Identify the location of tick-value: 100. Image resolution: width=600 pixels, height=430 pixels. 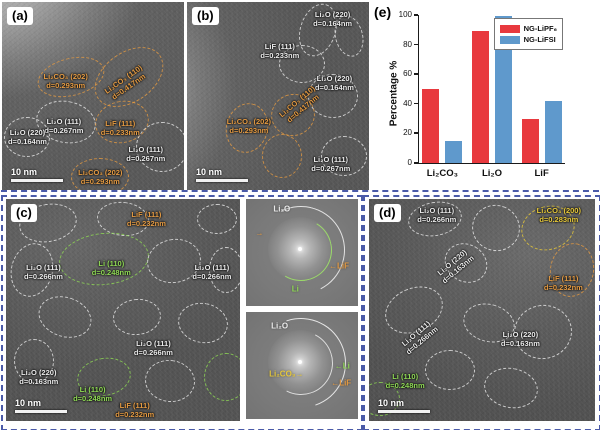
(405, 14).